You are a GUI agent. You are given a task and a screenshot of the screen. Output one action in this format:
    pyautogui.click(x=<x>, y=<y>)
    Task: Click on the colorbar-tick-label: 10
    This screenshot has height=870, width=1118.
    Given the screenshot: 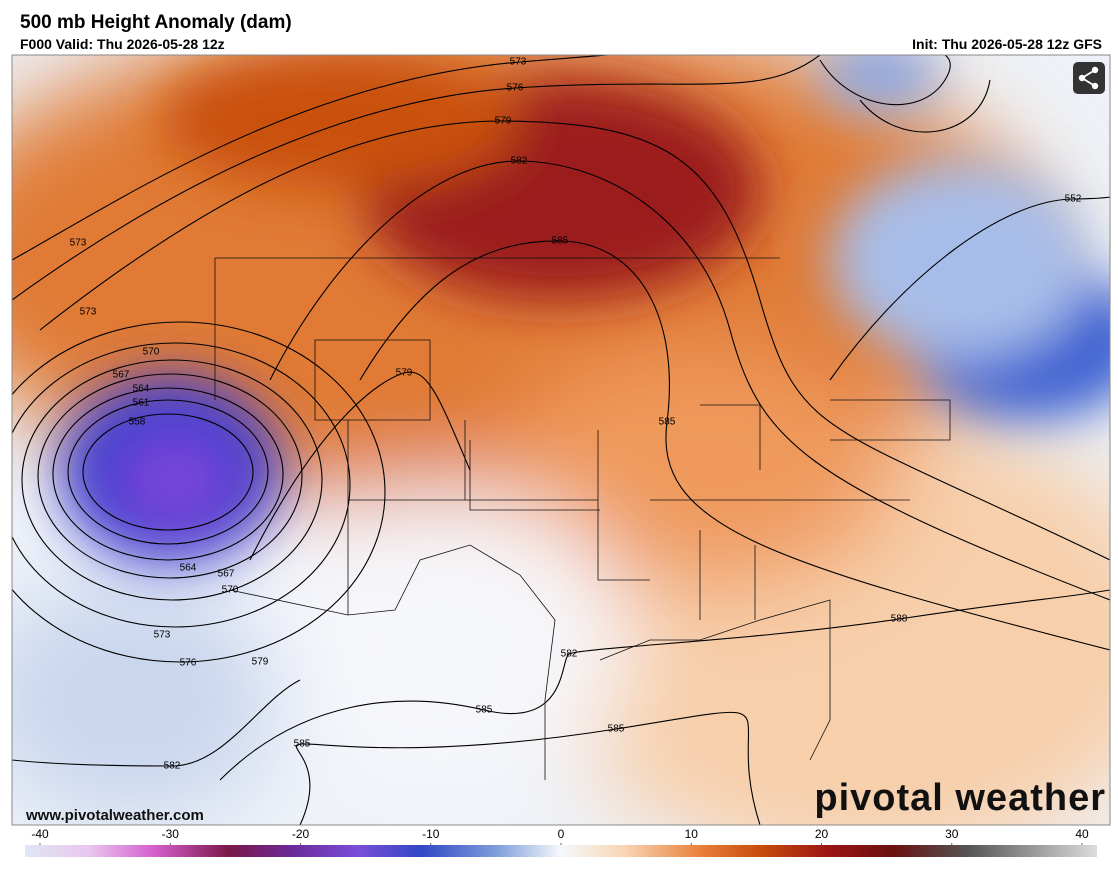 What is the action you would take?
    pyautogui.click(x=692, y=834)
    